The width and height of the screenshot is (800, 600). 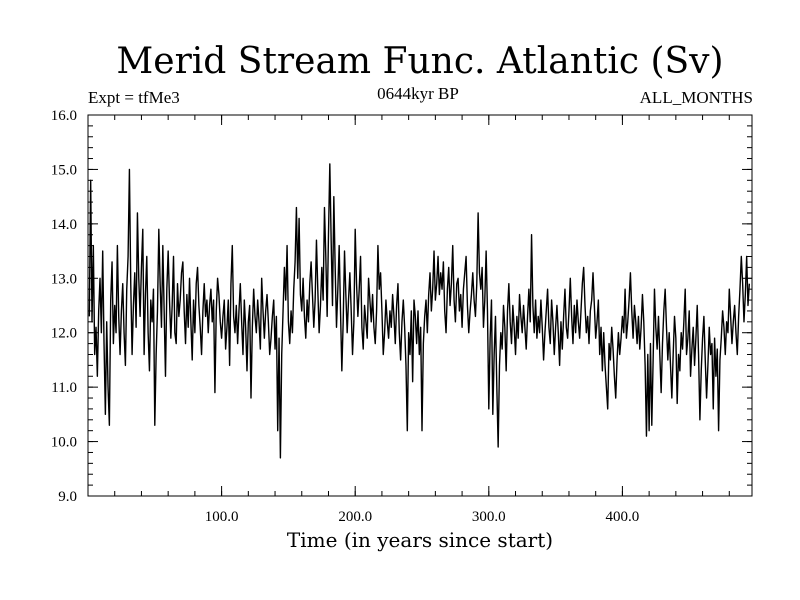 What do you see at coordinates (67, 497) in the screenshot?
I see `y-tick-label: 9.0` at bounding box center [67, 497].